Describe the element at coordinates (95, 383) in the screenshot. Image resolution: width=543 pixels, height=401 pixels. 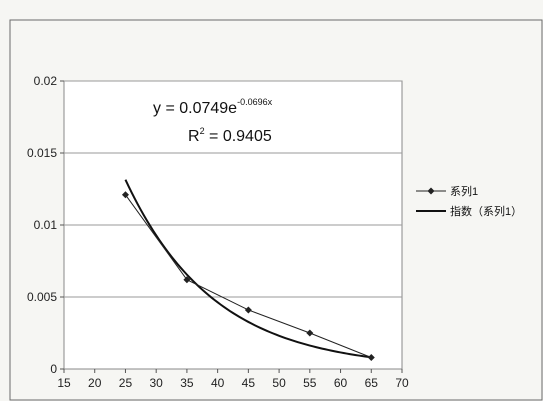
I see `x-tick-label: 20` at that location.